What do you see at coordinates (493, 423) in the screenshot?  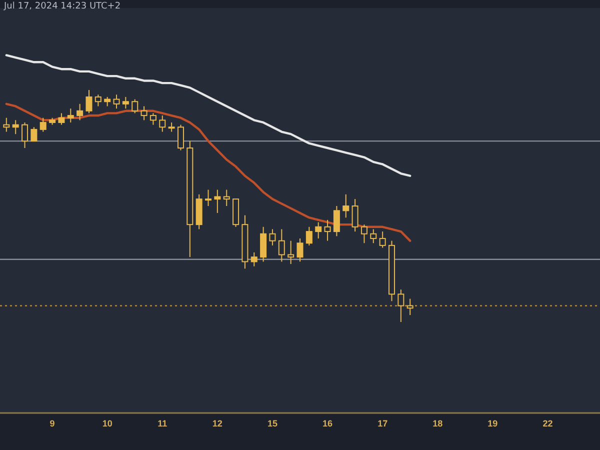 I see `x-tick-label: 19` at bounding box center [493, 423].